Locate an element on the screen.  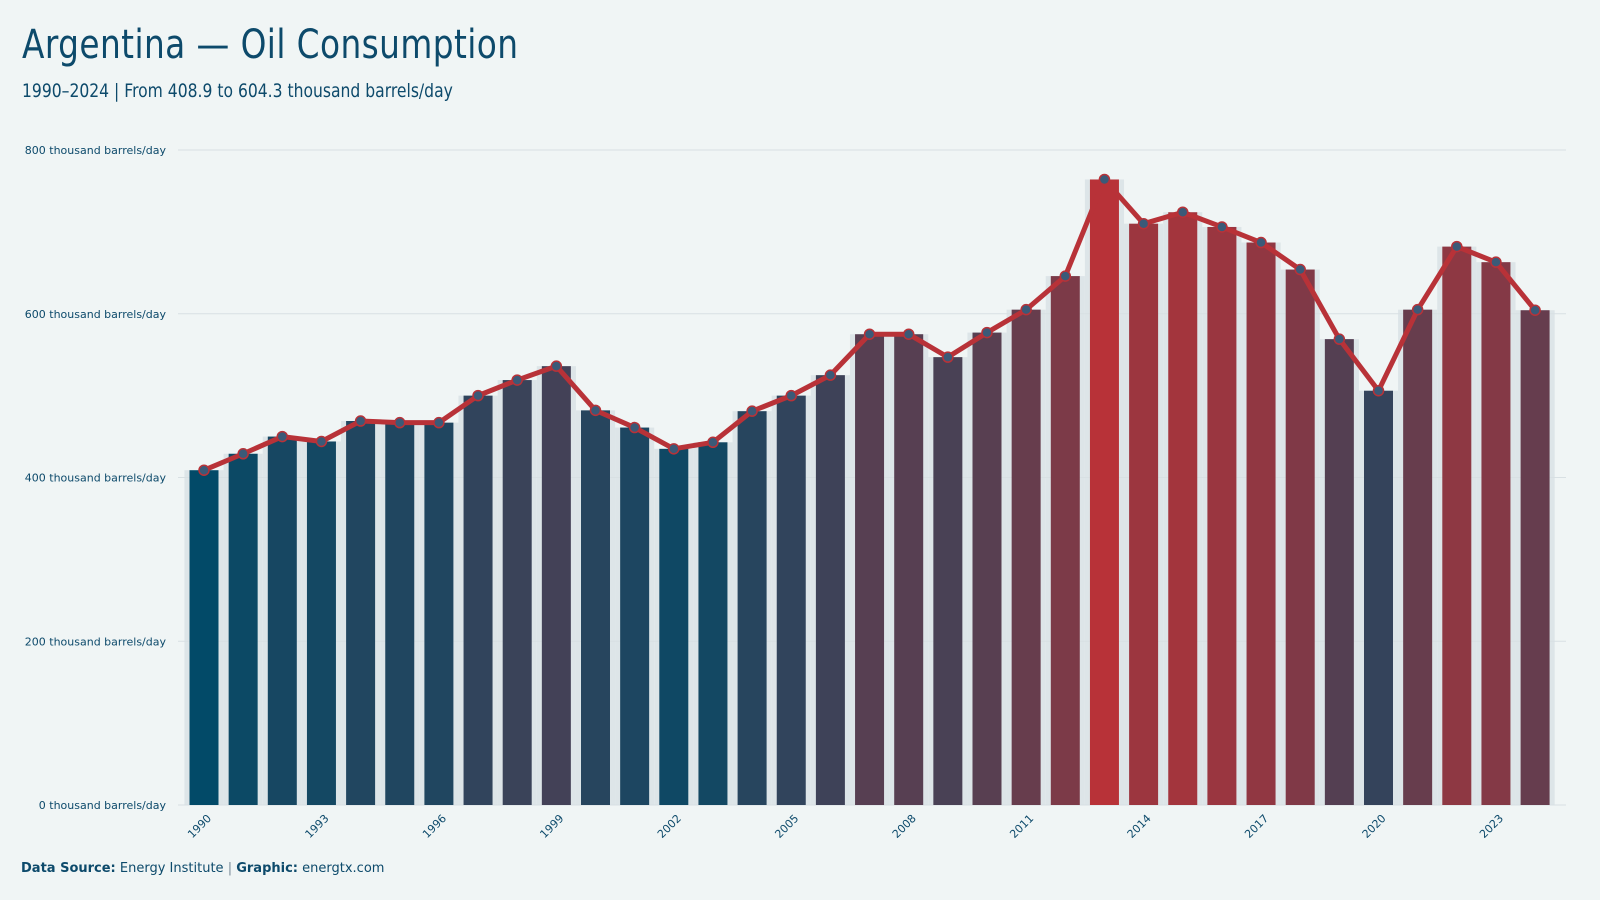
y-tick-label: 600 thousand barrels/day is located at coordinates (96, 314).